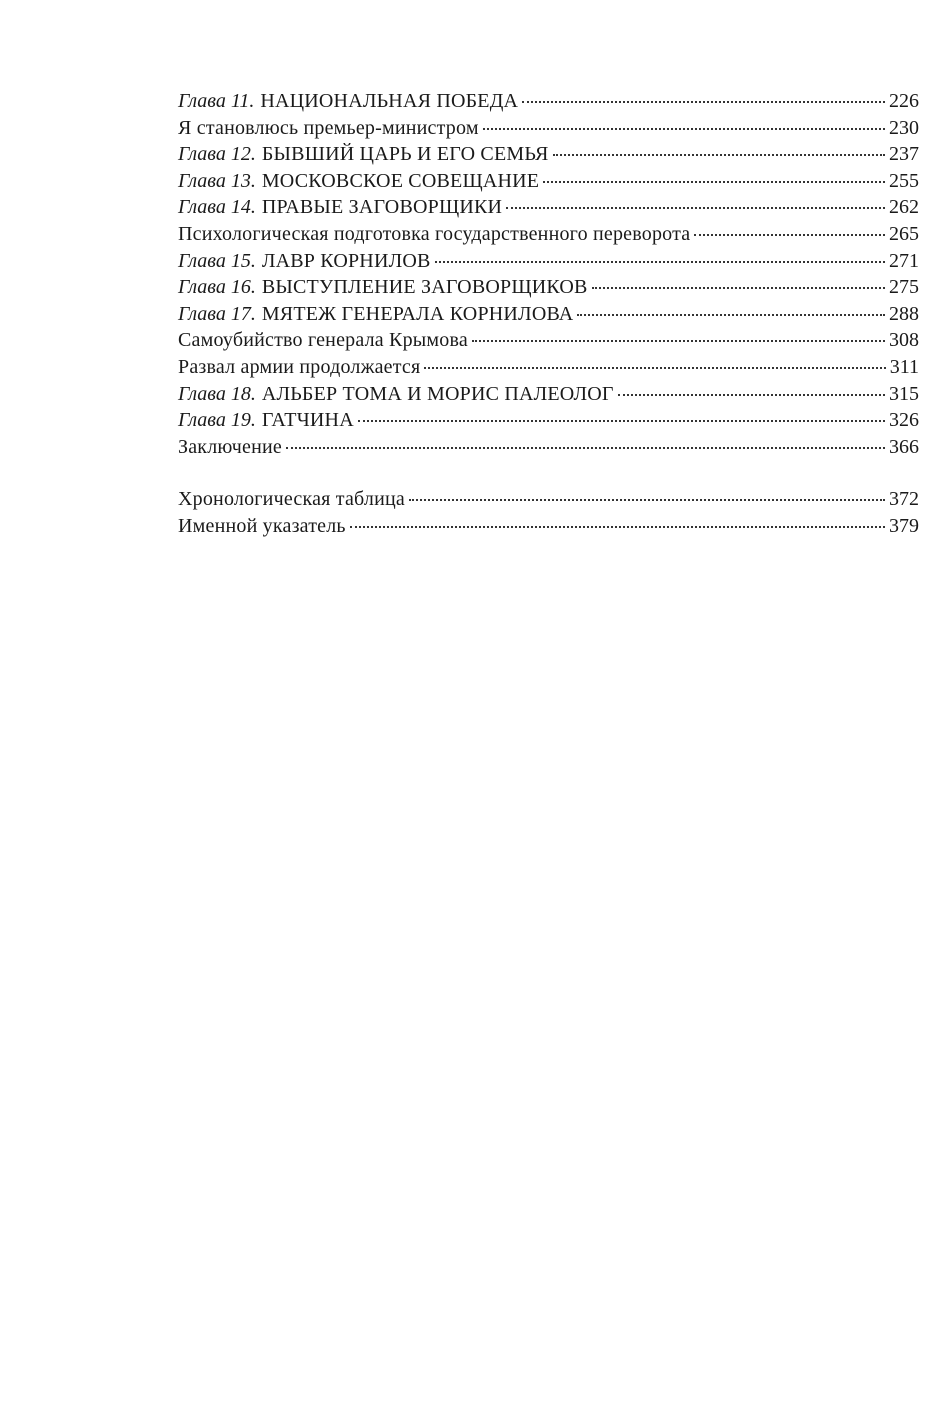 Image resolution: width=938 pixels, height=1421 pixels. What do you see at coordinates (217, 420) in the screenshot?
I see `chapter-number: Глава 19.` at bounding box center [217, 420].